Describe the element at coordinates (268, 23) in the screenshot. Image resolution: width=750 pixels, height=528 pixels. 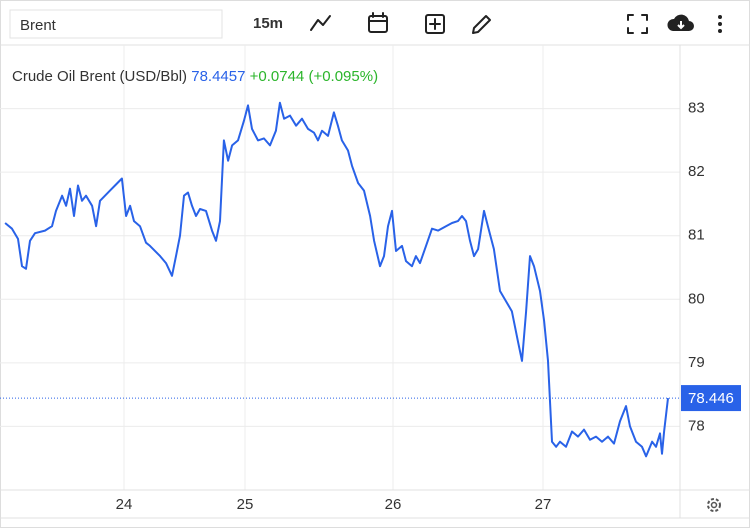
I see `interval: 15m` at that location.